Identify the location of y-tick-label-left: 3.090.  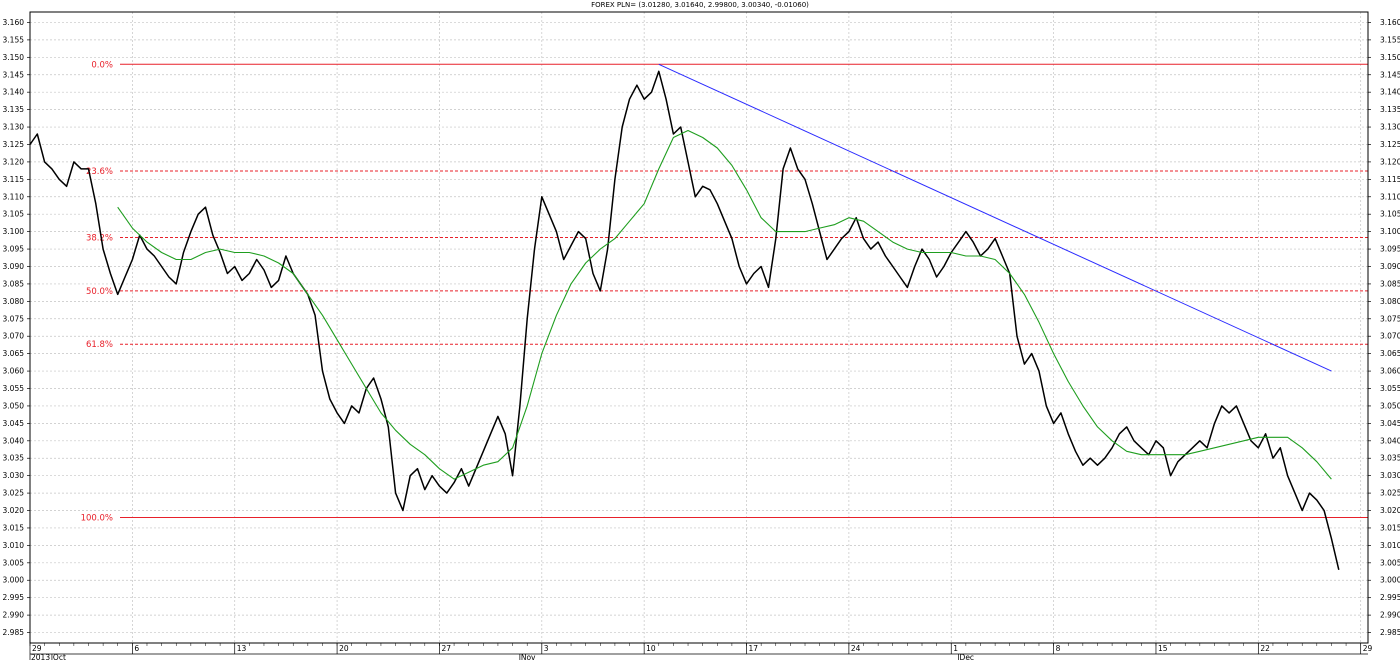
(14, 266).